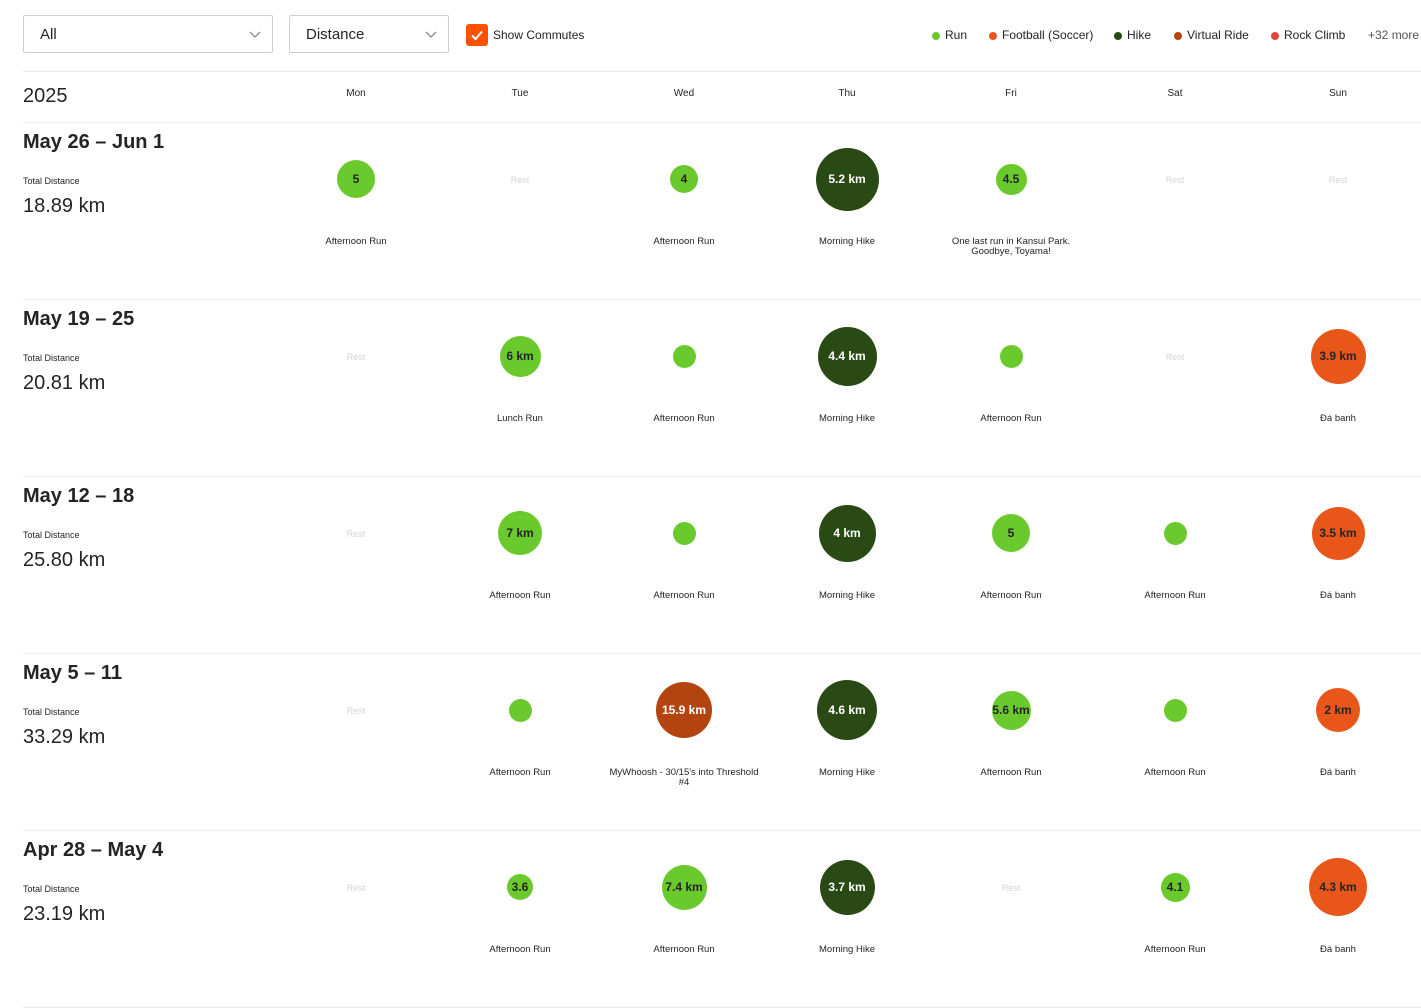 The width and height of the screenshot is (1421, 1008). I want to click on week-range: Apr 28 – May 4, so click(93, 850).